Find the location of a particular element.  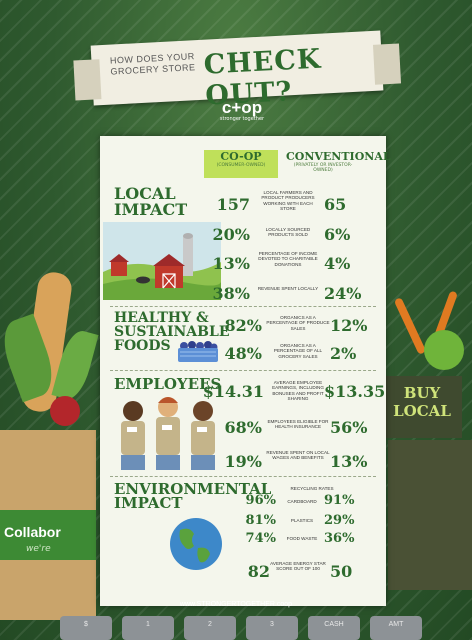

row-label: FOOD WASTE is located at coordinates (302, 538).